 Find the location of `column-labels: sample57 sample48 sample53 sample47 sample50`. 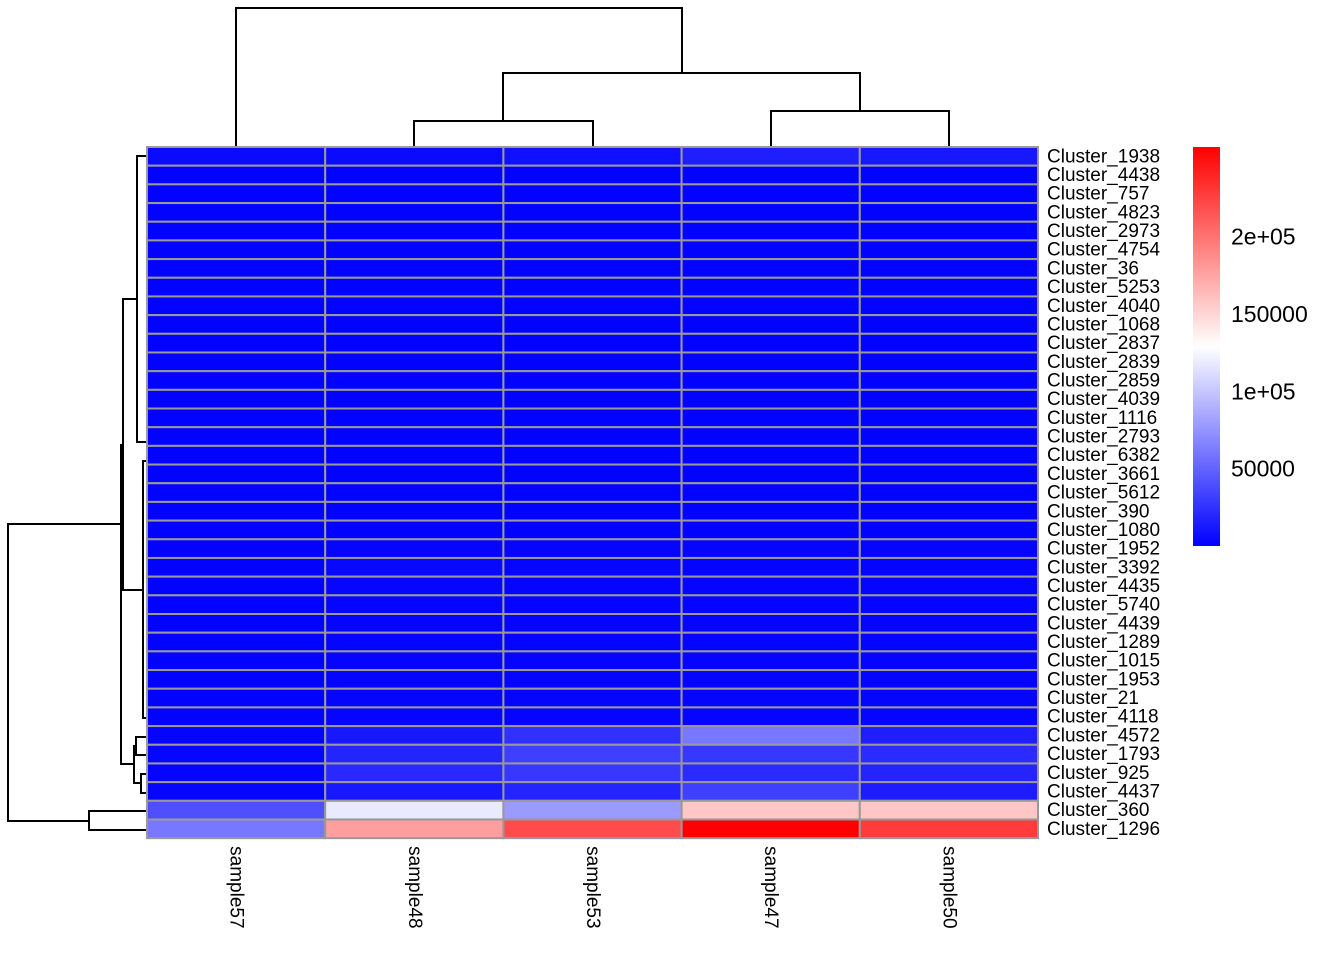

column-labels: sample57 sample48 sample53 sample47 sample50 is located at coordinates (593, 887).